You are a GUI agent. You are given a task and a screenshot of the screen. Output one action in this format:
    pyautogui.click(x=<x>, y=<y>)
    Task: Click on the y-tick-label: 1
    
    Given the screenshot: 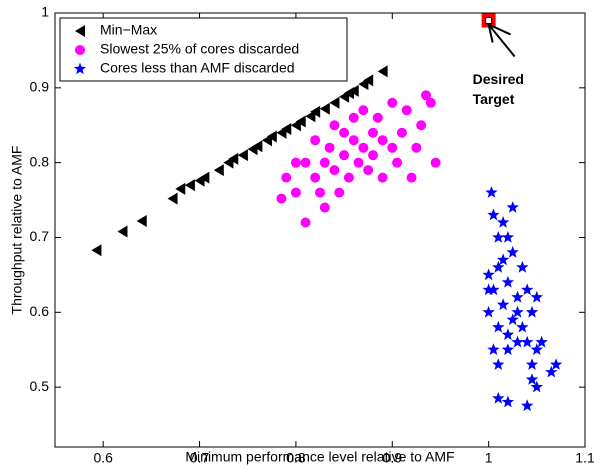 What is the action you would take?
    pyautogui.click(x=45, y=12)
    